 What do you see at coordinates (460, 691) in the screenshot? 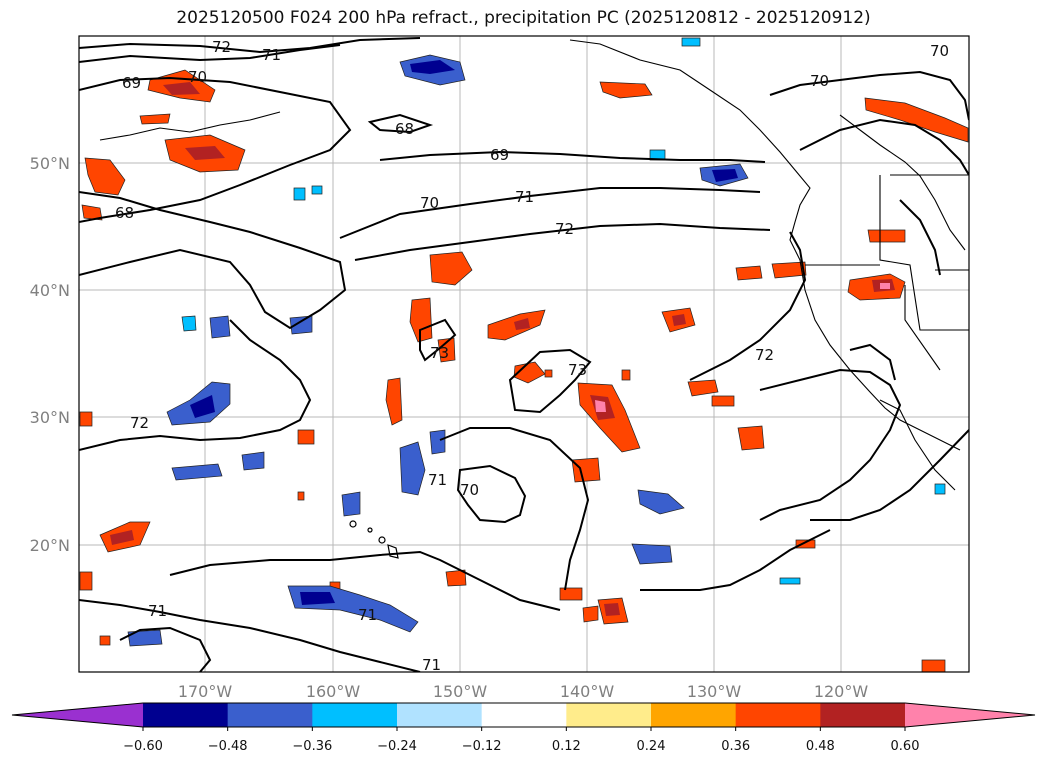
I see `lon-tick-label: 150°W` at bounding box center [460, 691].